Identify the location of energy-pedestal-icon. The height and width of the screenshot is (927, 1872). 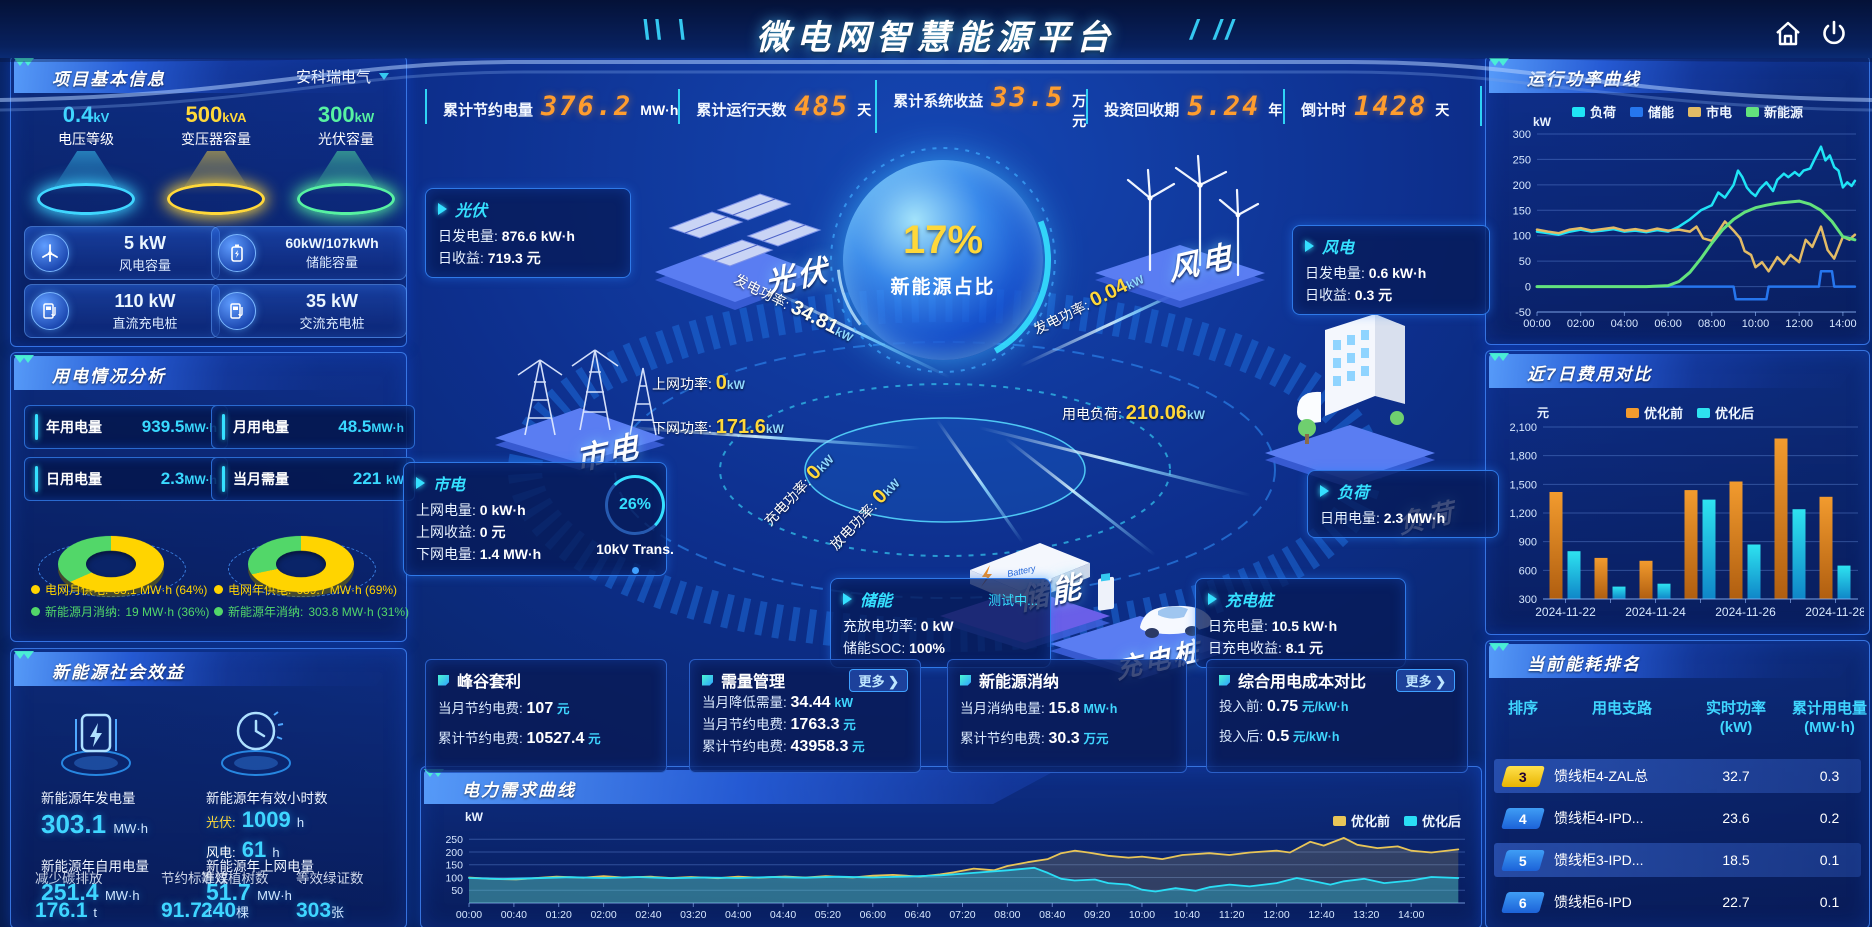
(96, 741).